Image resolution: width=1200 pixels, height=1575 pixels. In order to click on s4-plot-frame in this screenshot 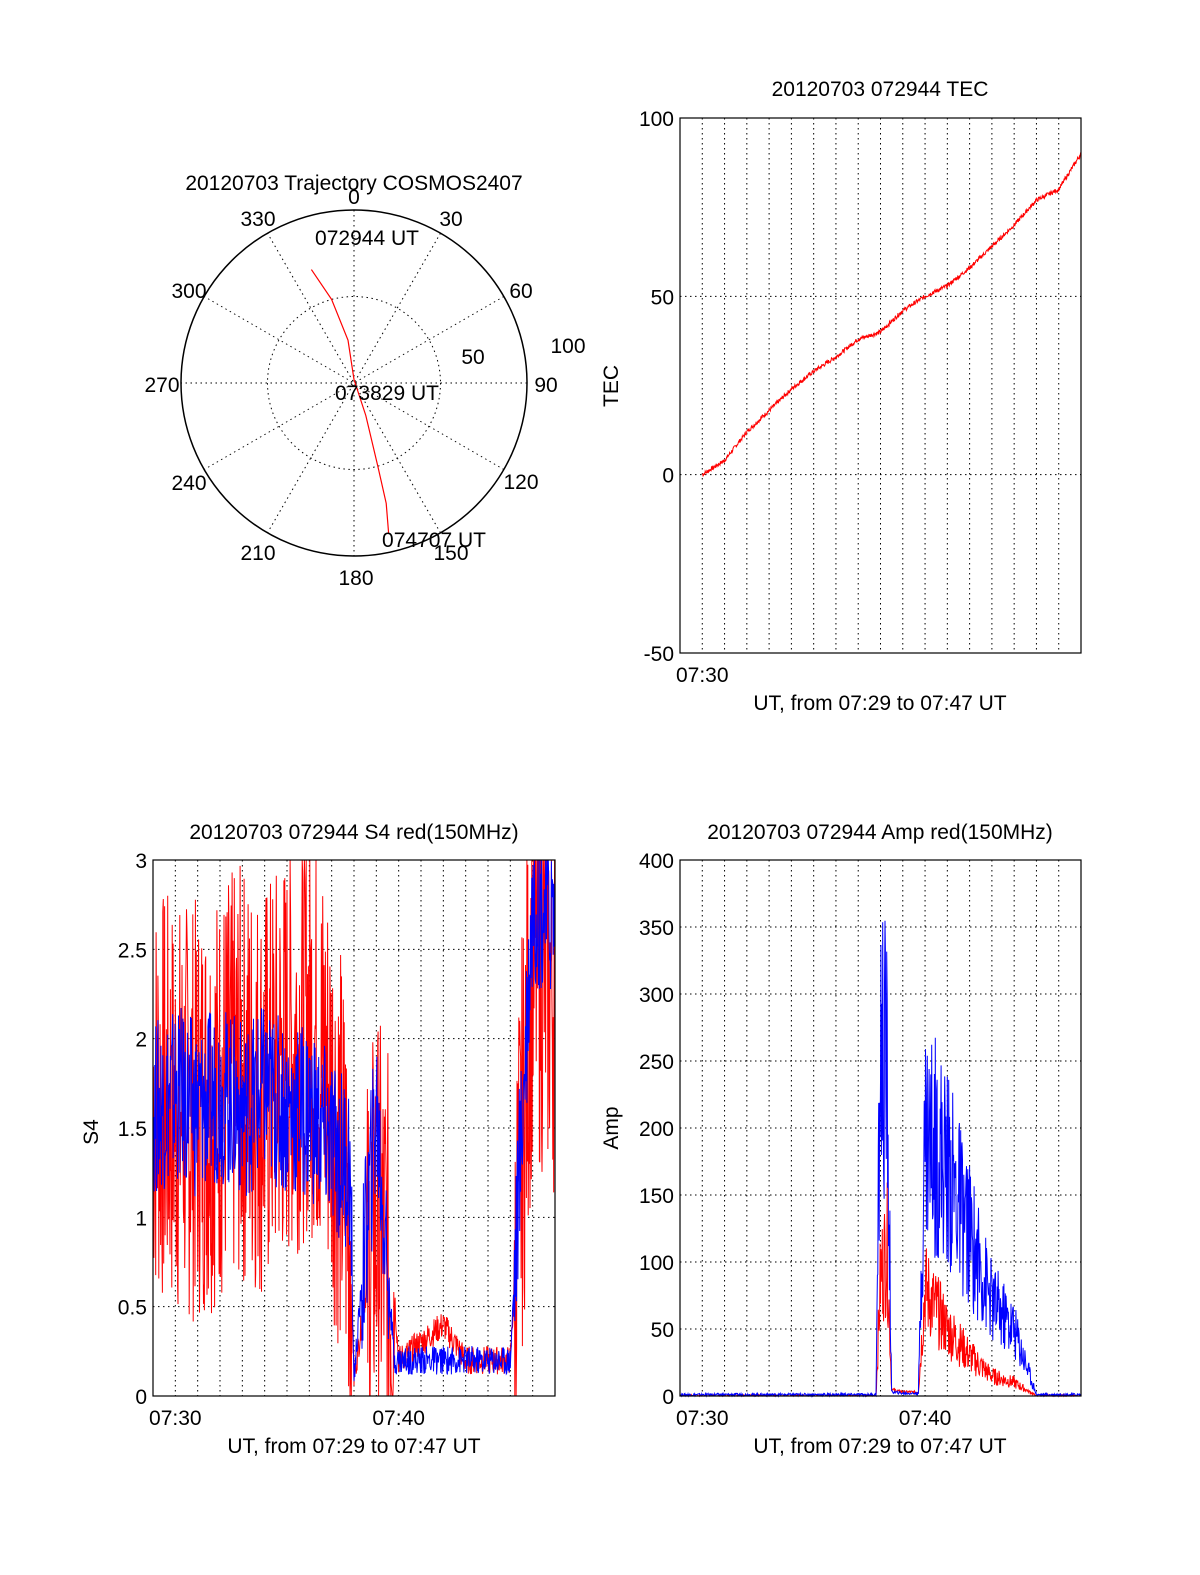, I will do `click(354, 1128)`.